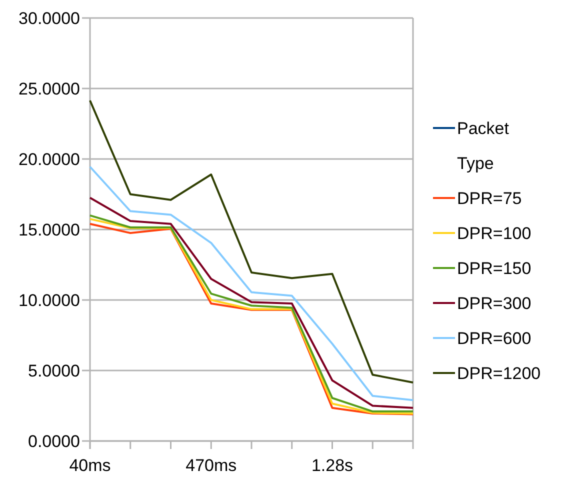 The height and width of the screenshot is (491, 571). Describe the element at coordinates (494, 338) in the screenshot. I see `legend-label: DPR=600` at that location.